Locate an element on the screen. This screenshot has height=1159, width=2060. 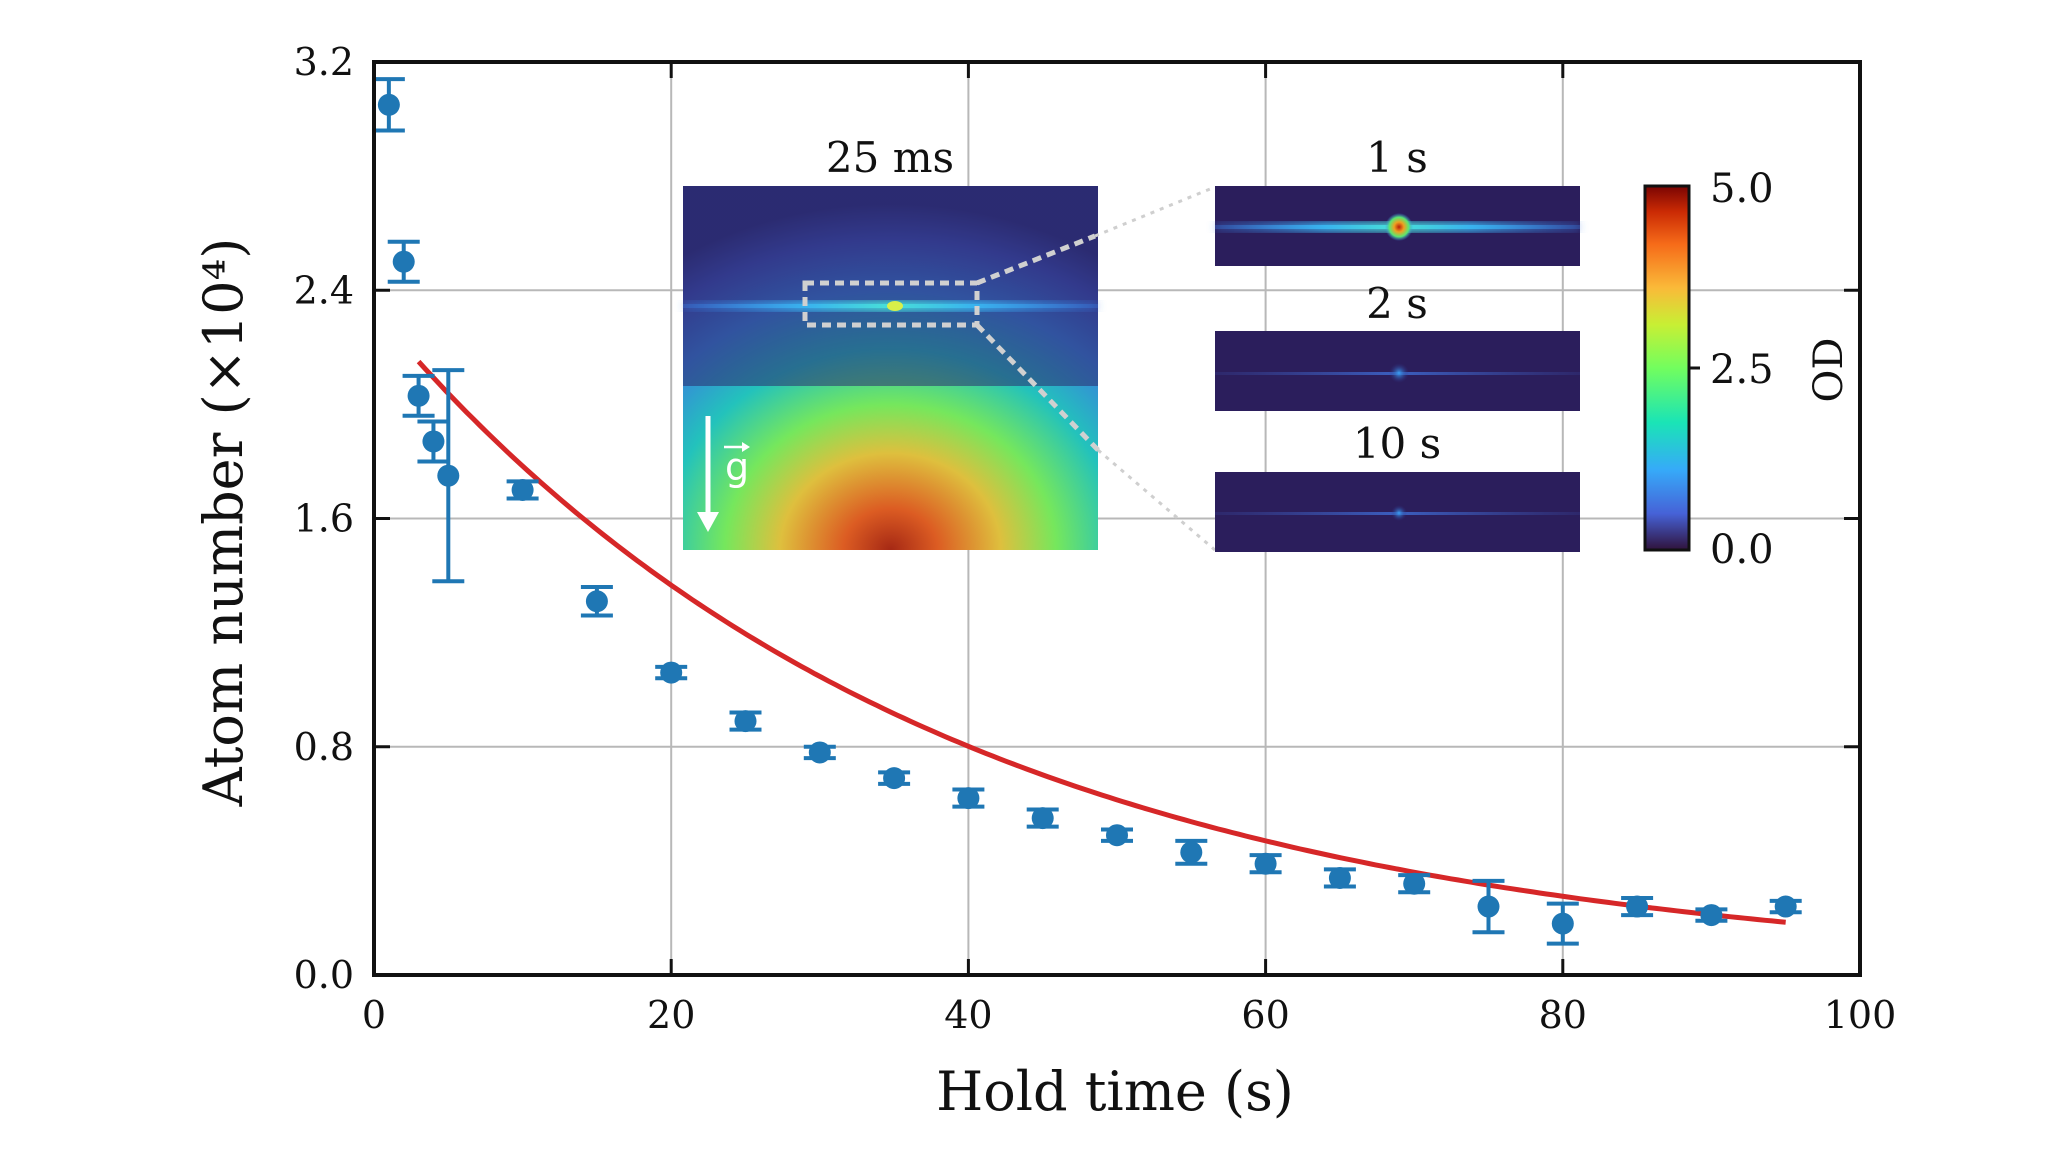
panel-title-2s: 2 s is located at coordinates (1397, 303).